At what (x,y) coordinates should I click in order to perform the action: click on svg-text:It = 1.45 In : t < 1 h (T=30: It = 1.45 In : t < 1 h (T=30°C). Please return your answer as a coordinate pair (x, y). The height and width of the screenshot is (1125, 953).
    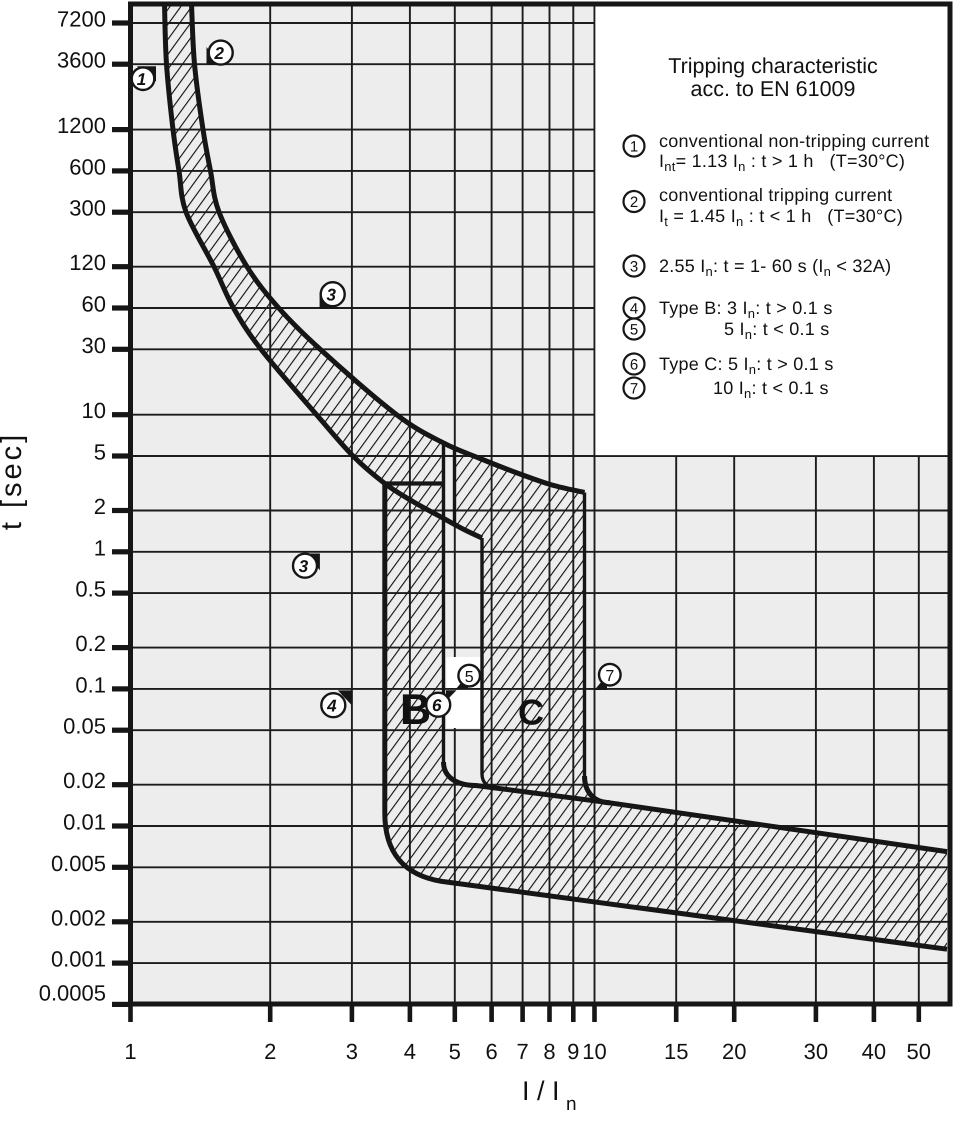
    Looking at the image, I should click on (781, 217).